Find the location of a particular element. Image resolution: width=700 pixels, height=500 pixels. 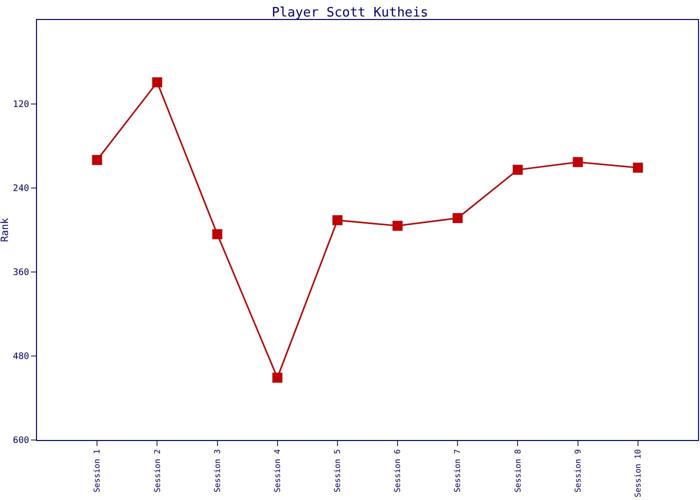

y-axis-title: Rank is located at coordinates (5, 230).